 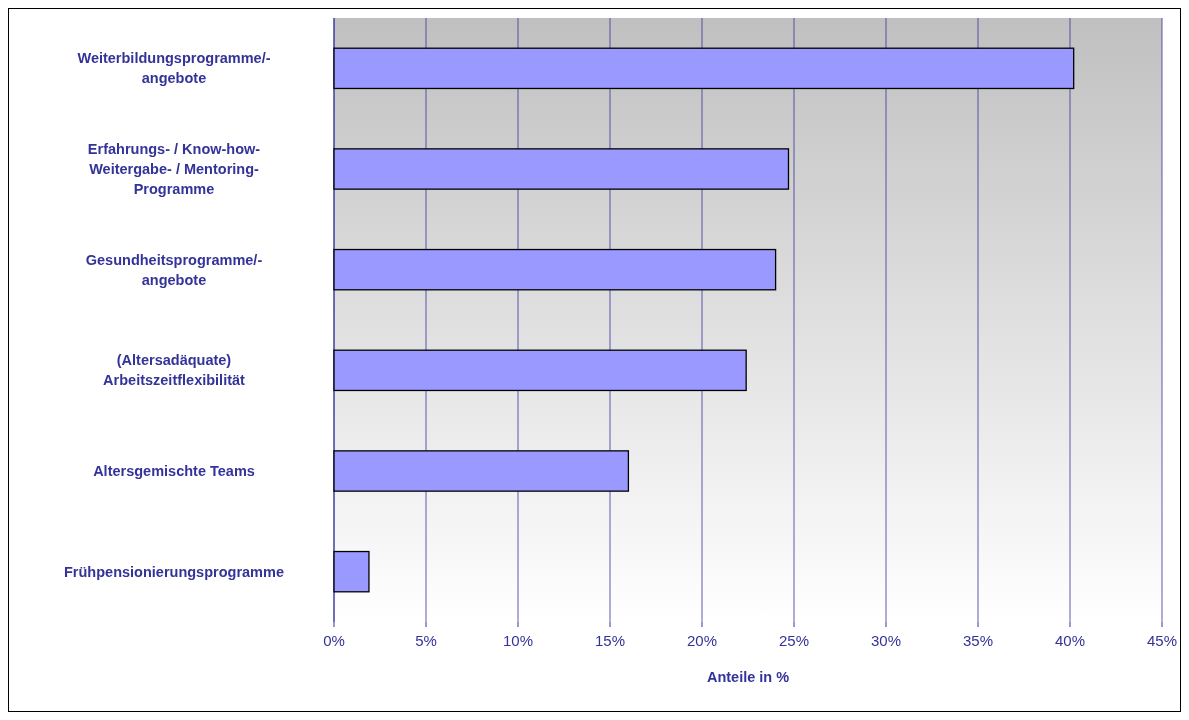 I want to click on x-tick-label: 40%, so click(x=1070, y=640).